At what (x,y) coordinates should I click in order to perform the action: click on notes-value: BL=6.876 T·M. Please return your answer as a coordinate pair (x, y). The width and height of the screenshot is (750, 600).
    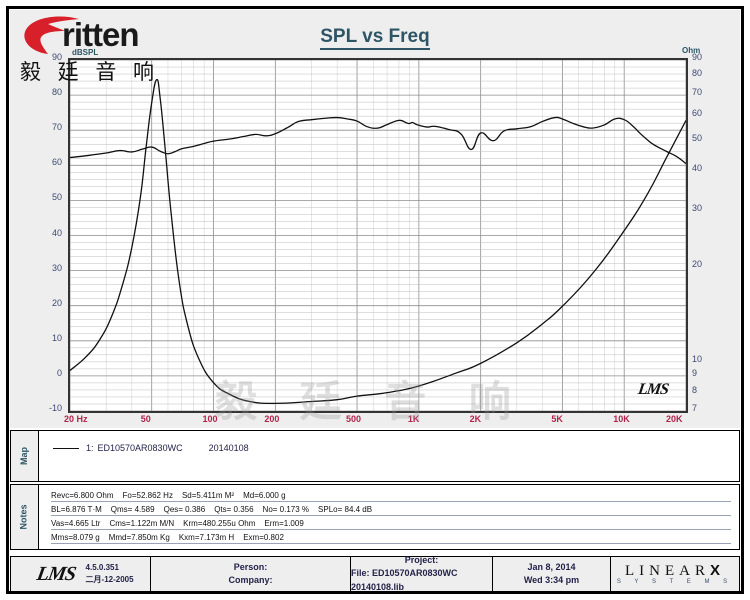
    Looking at the image, I should click on (76, 509).